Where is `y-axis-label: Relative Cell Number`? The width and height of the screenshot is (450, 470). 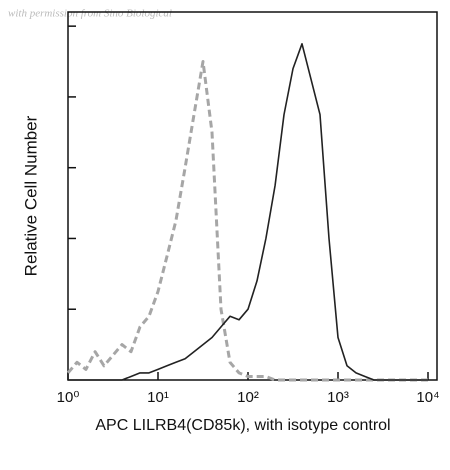 y-axis-label: Relative Cell Number is located at coordinates (30, 195).